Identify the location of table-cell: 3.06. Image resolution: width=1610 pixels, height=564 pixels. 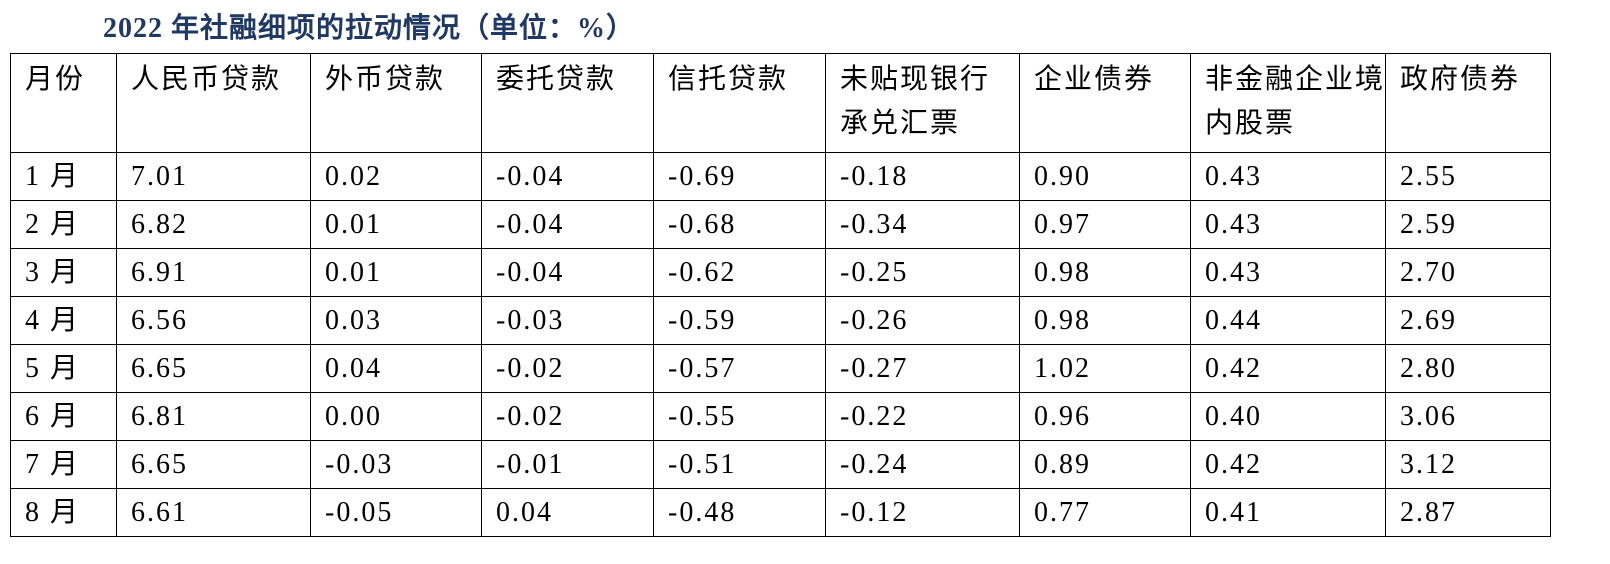
(1468, 416).